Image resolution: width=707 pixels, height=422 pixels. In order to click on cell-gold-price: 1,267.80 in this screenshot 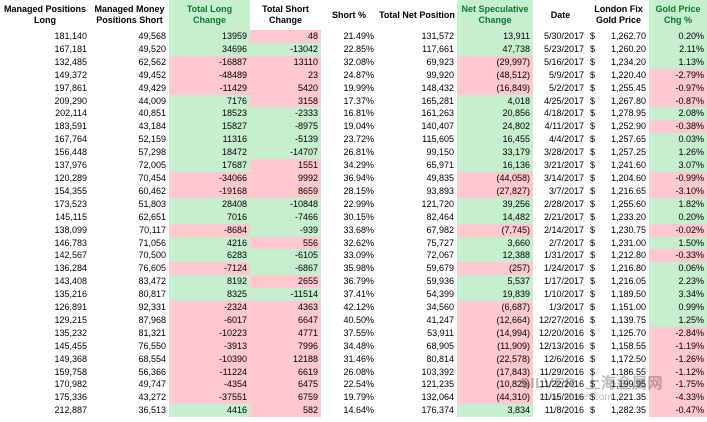, I will do `click(628, 100)`.